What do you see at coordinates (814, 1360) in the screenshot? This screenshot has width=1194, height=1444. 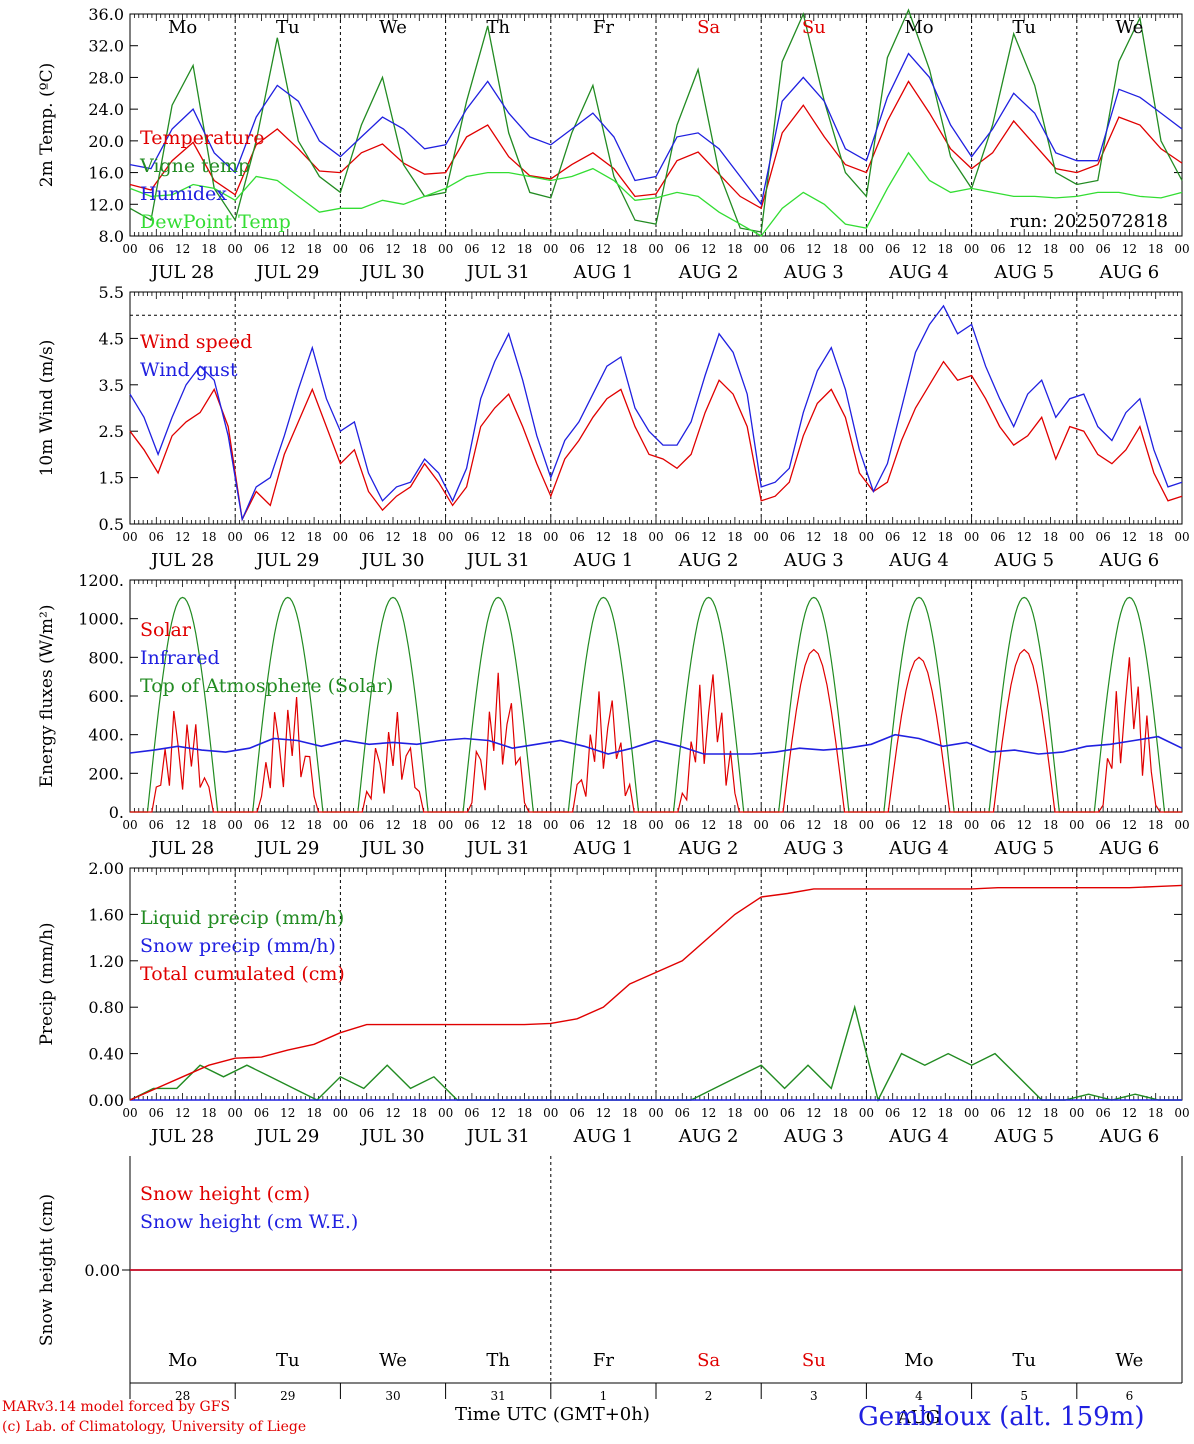 I see `day-label: Su` at bounding box center [814, 1360].